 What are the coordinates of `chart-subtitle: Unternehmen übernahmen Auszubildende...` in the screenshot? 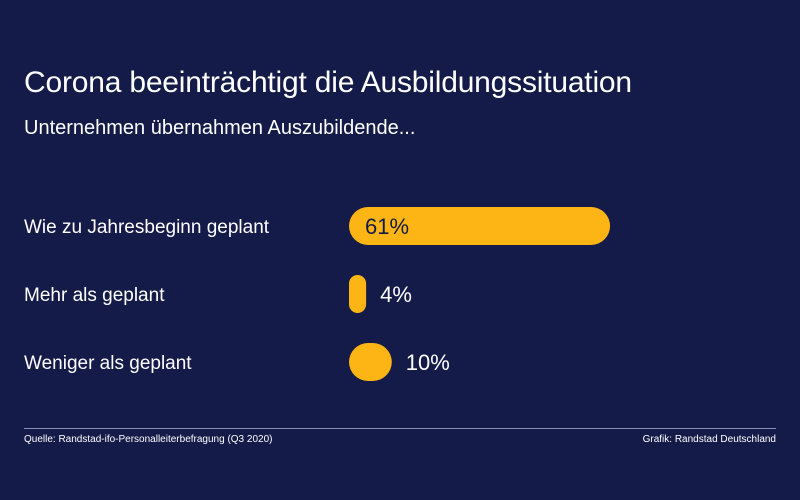 It's located at (220, 128).